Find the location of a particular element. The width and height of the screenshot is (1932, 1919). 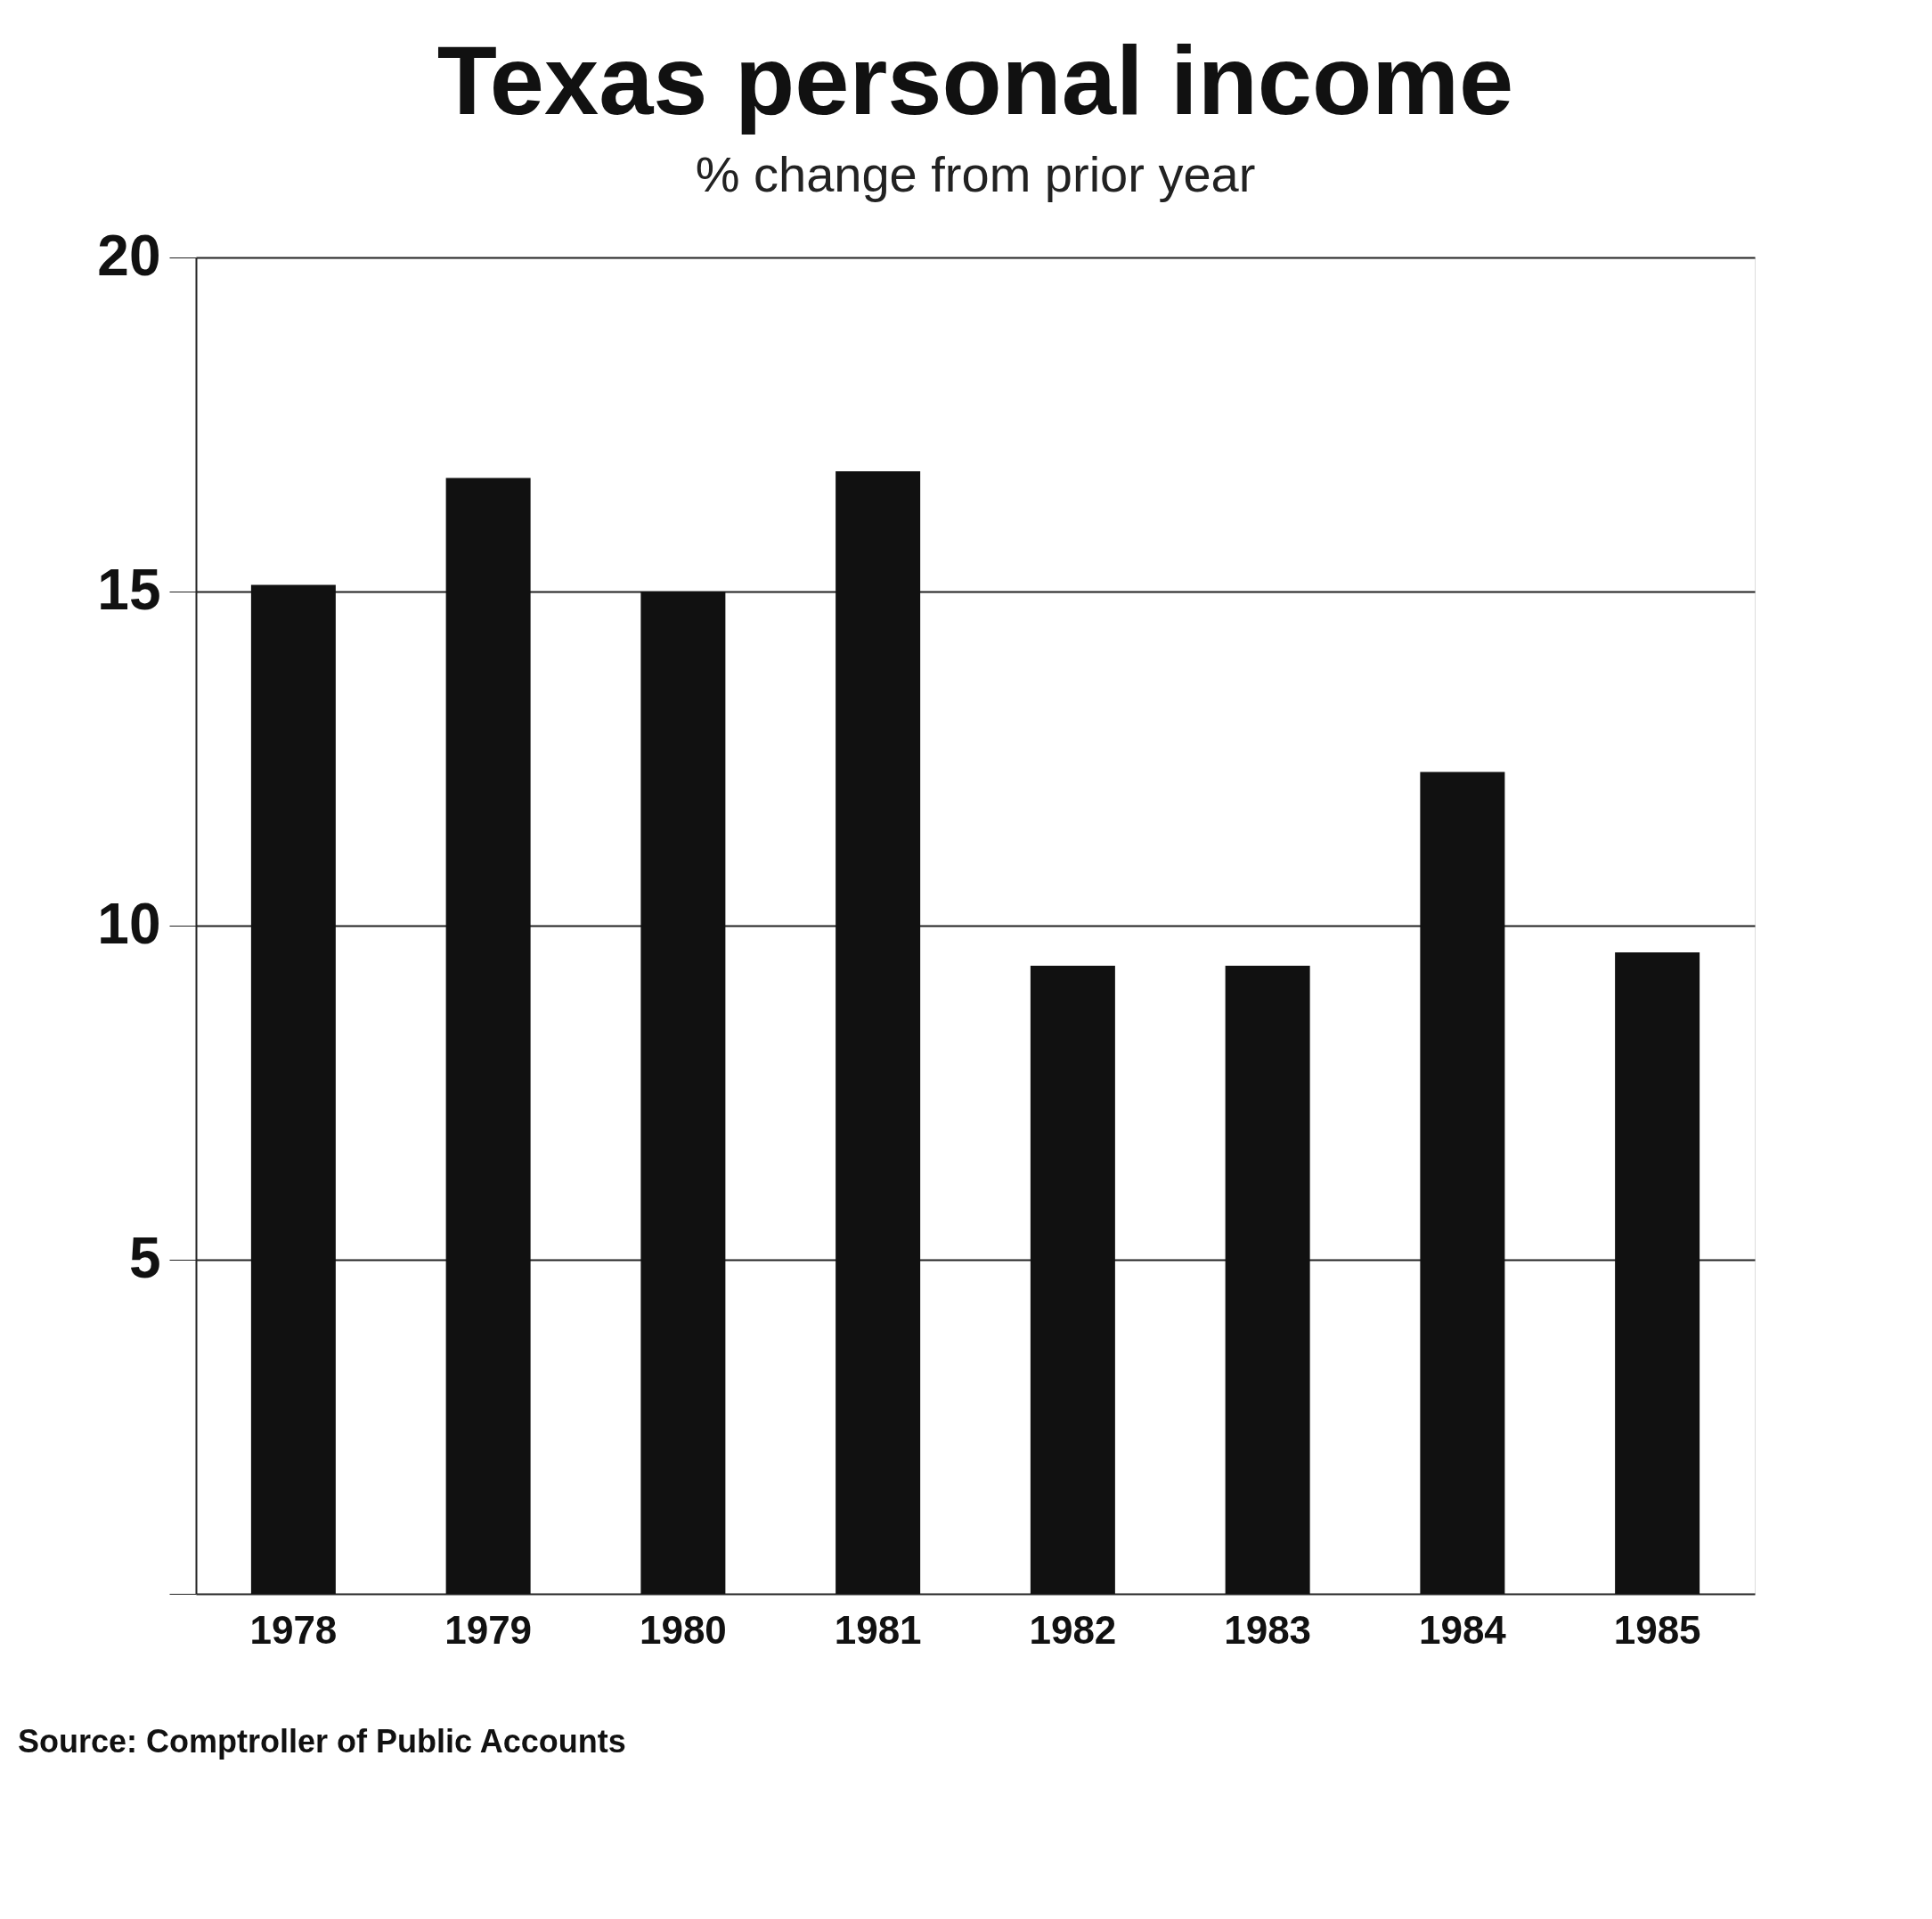

y-tick-label: 10 is located at coordinates (129, 923).